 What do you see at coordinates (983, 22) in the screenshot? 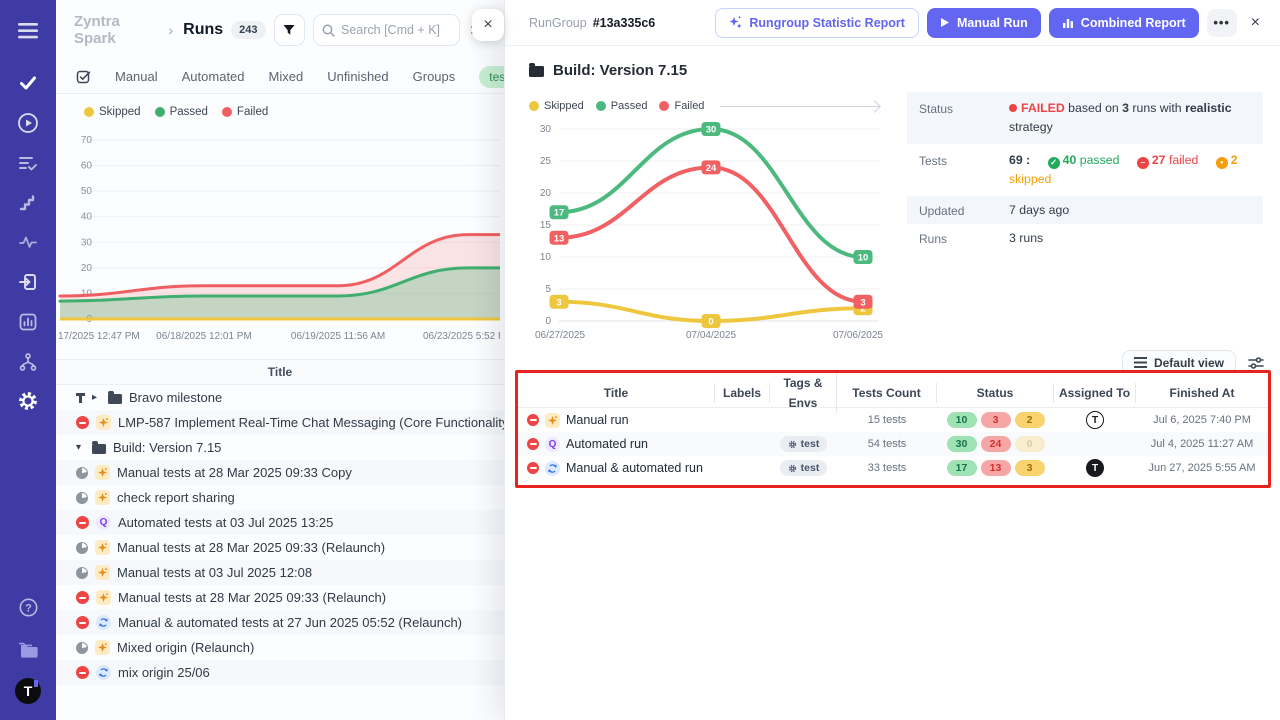
I see `manual-run-button: Manual Run` at bounding box center [983, 22].